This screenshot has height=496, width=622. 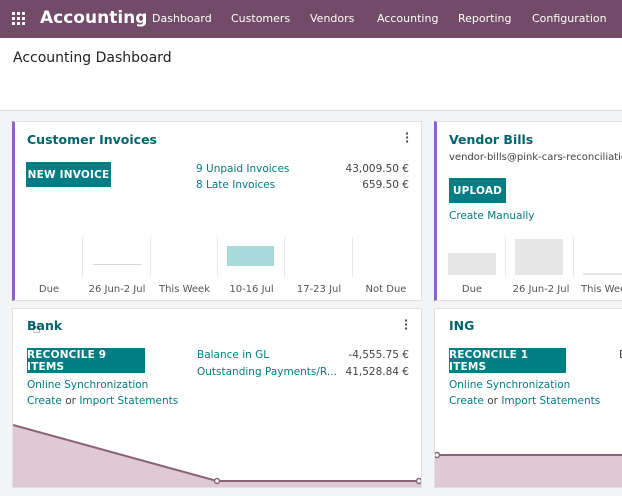 What do you see at coordinates (319, 289) in the screenshot?
I see `chart-label-17-23jul: 17-23 Jul` at bounding box center [319, 289].